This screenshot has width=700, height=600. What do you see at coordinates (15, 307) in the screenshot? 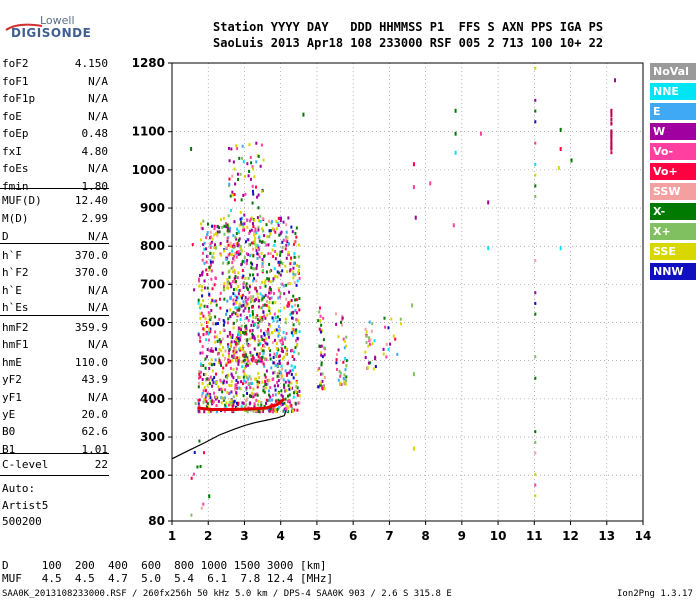
I see `param-label: h`Es` at bounding box center [15, 307].